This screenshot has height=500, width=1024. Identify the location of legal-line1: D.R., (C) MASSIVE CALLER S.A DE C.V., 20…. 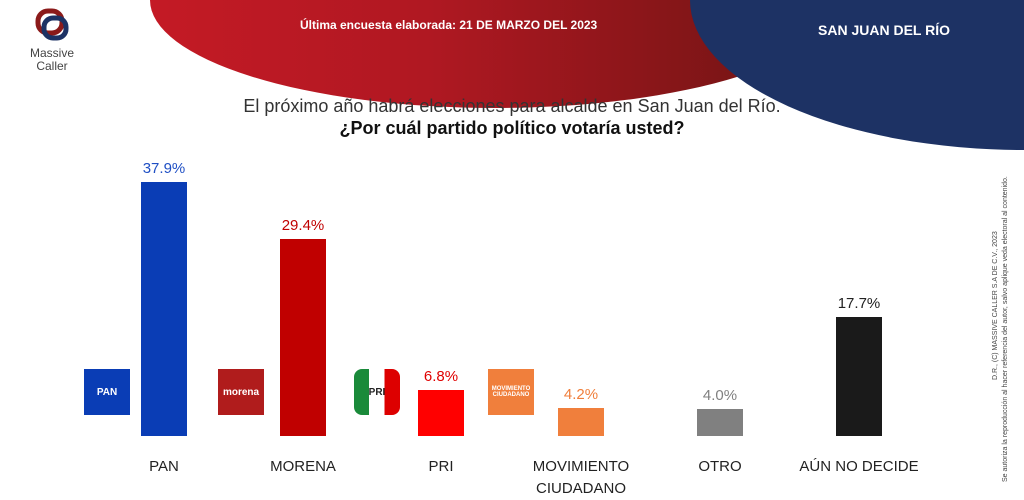
(995, 305).